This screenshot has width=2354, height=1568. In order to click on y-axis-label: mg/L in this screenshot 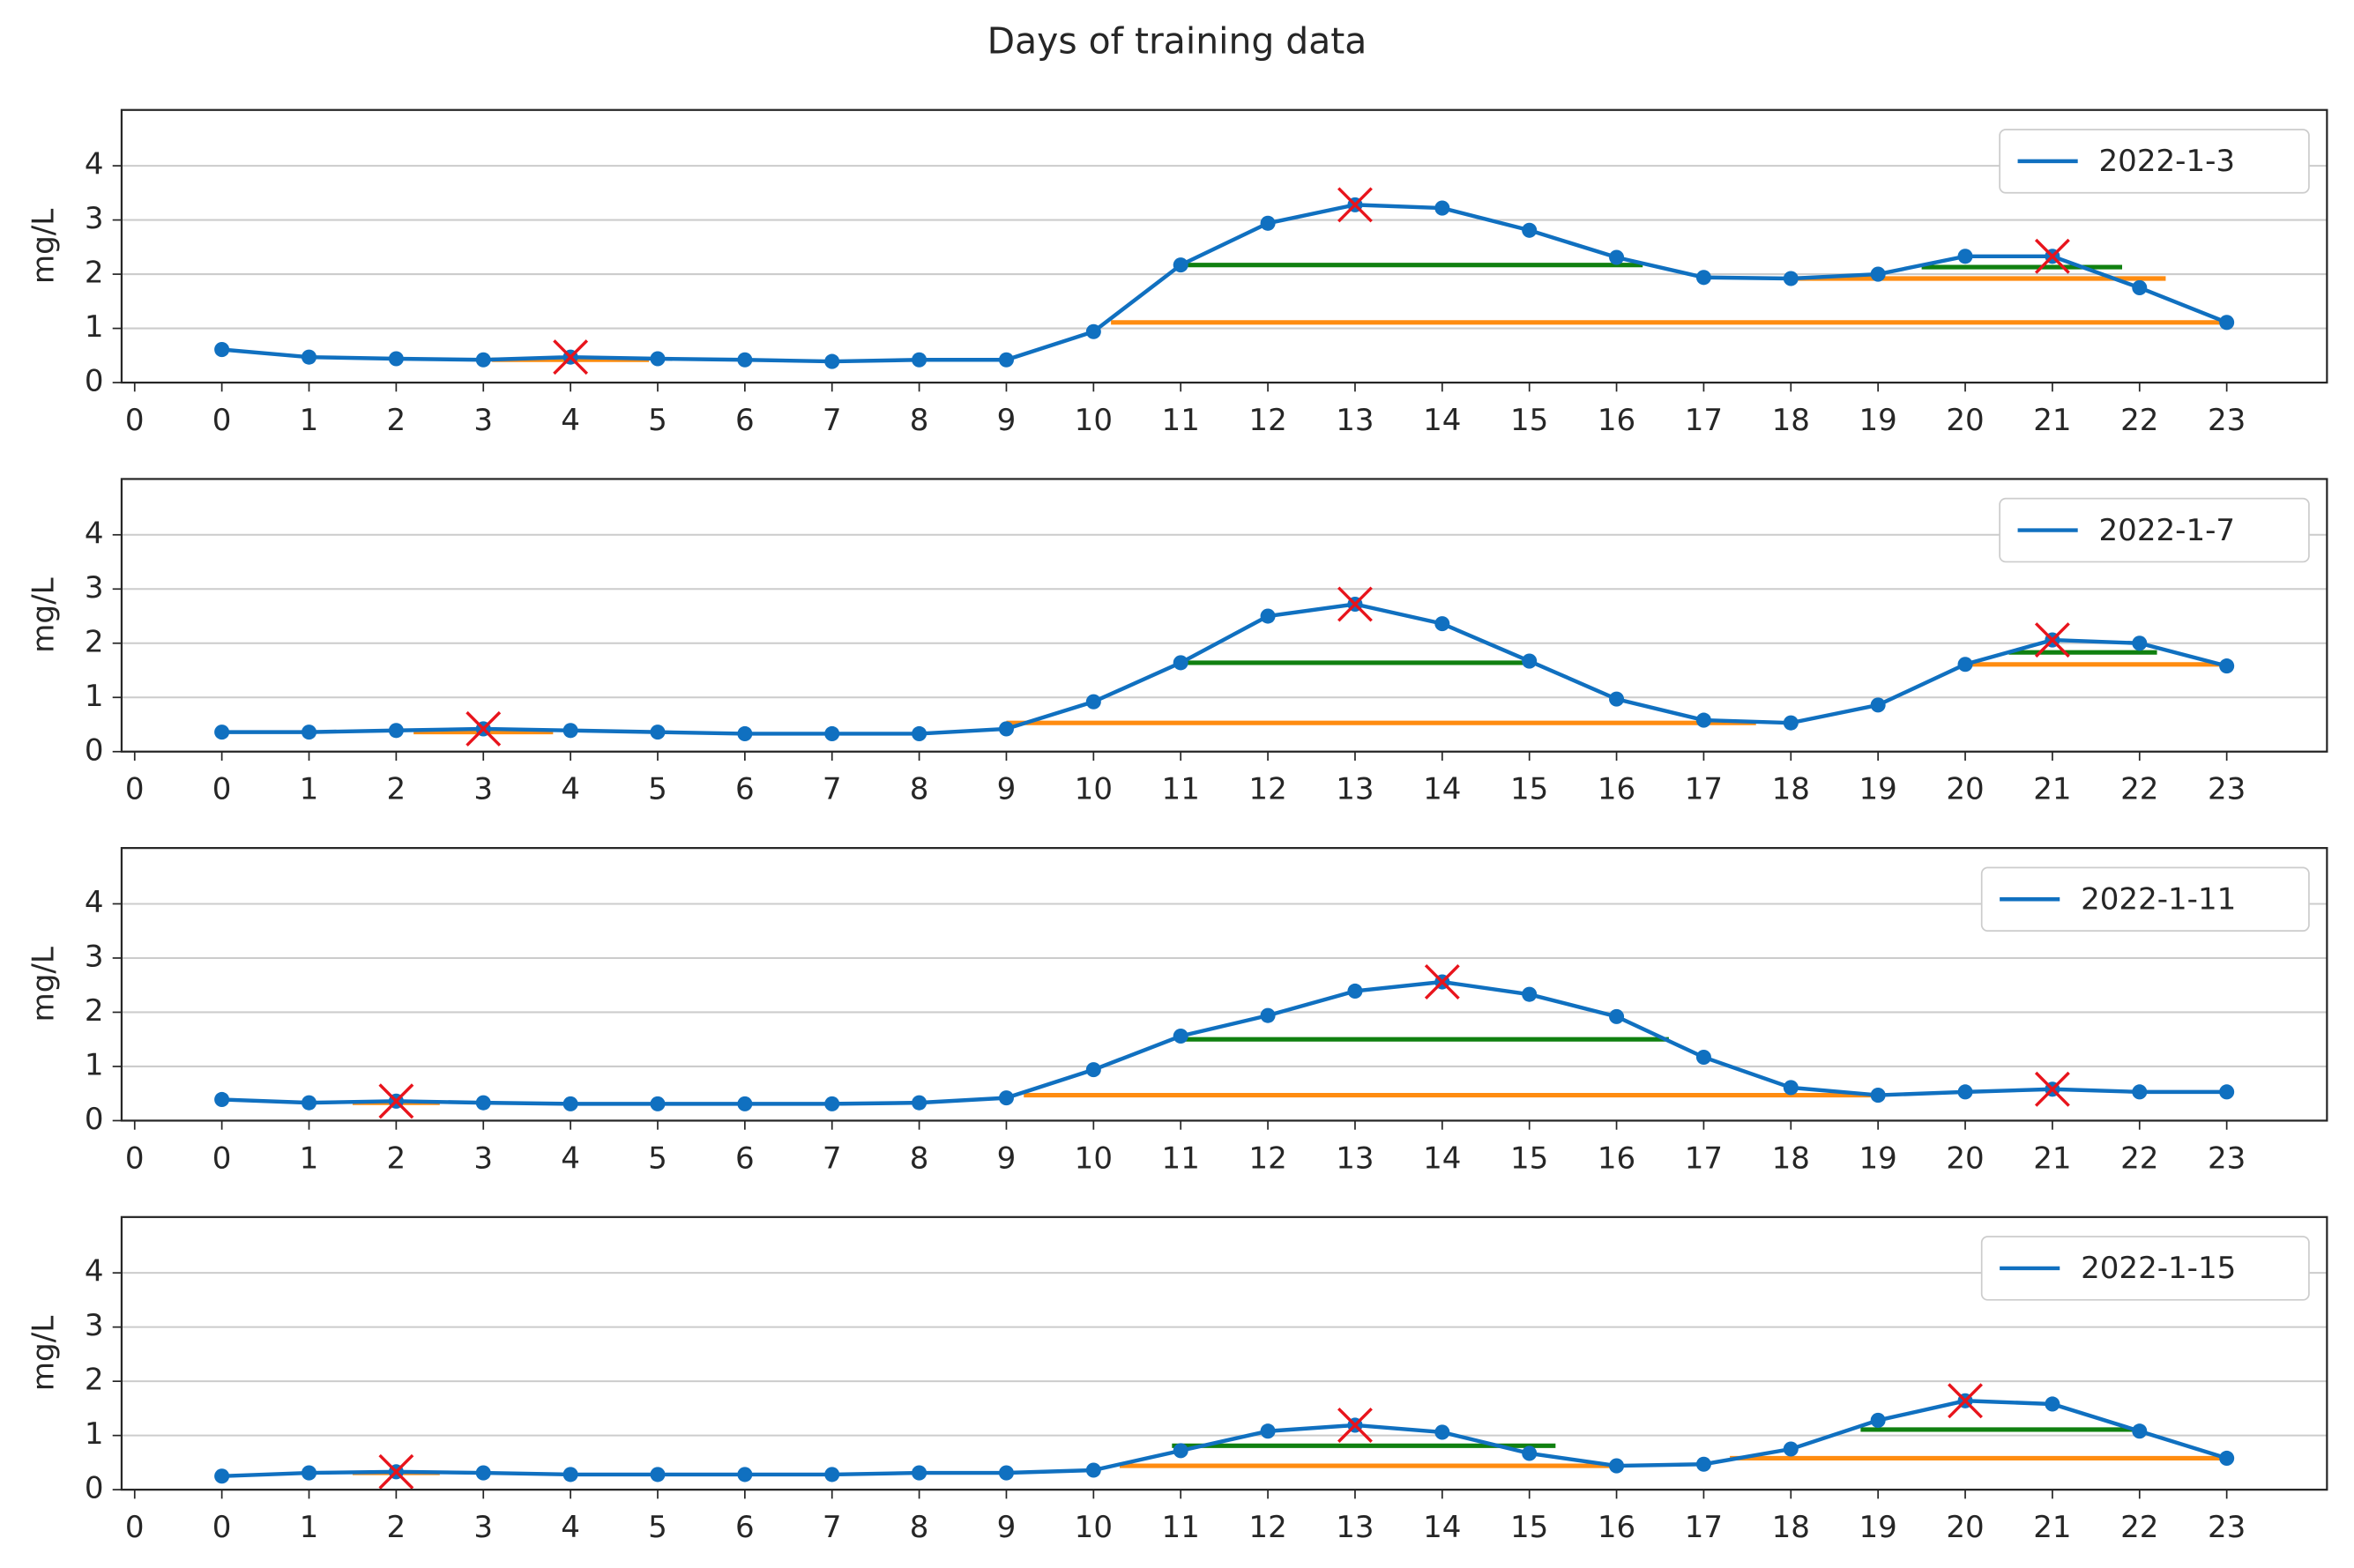, I will do `click(44, 247)`.